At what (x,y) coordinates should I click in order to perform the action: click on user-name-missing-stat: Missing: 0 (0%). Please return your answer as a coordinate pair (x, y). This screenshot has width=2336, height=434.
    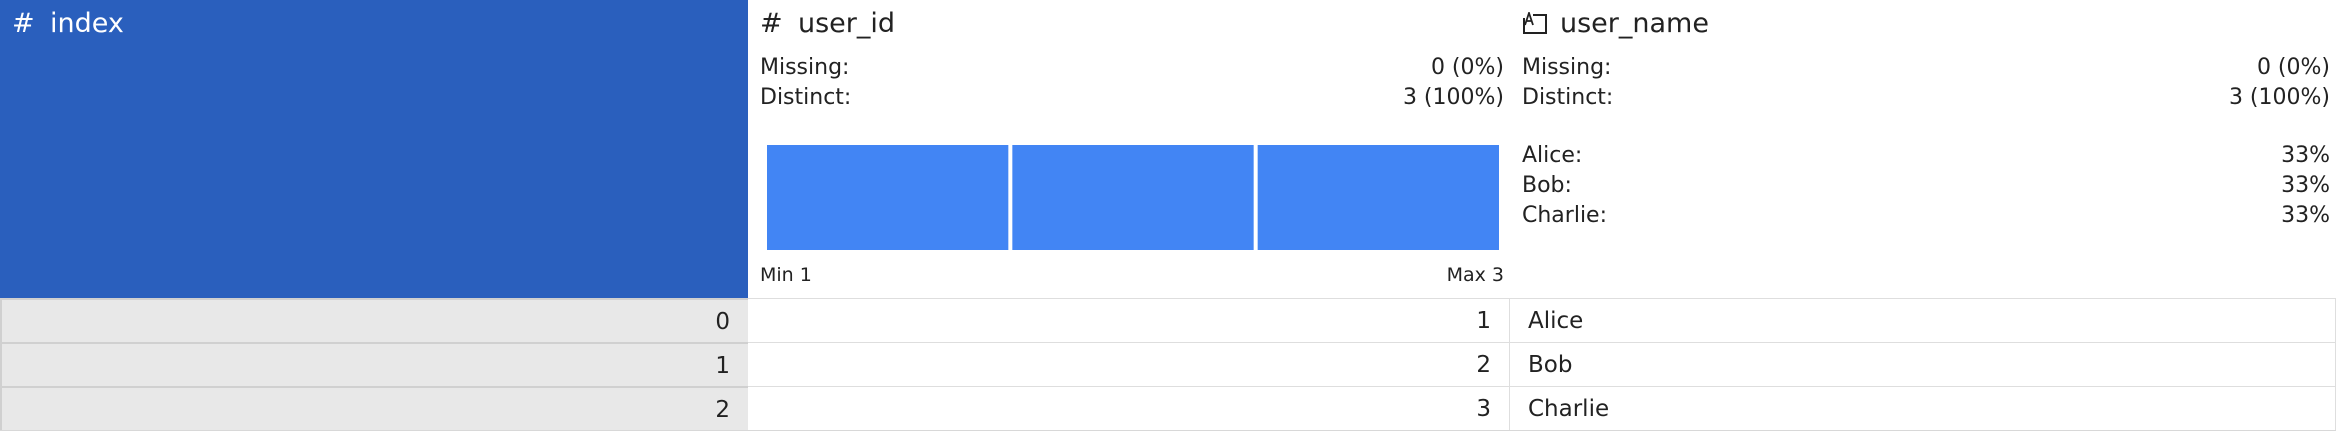
    Looking at the image, I should click on (1926, 68).